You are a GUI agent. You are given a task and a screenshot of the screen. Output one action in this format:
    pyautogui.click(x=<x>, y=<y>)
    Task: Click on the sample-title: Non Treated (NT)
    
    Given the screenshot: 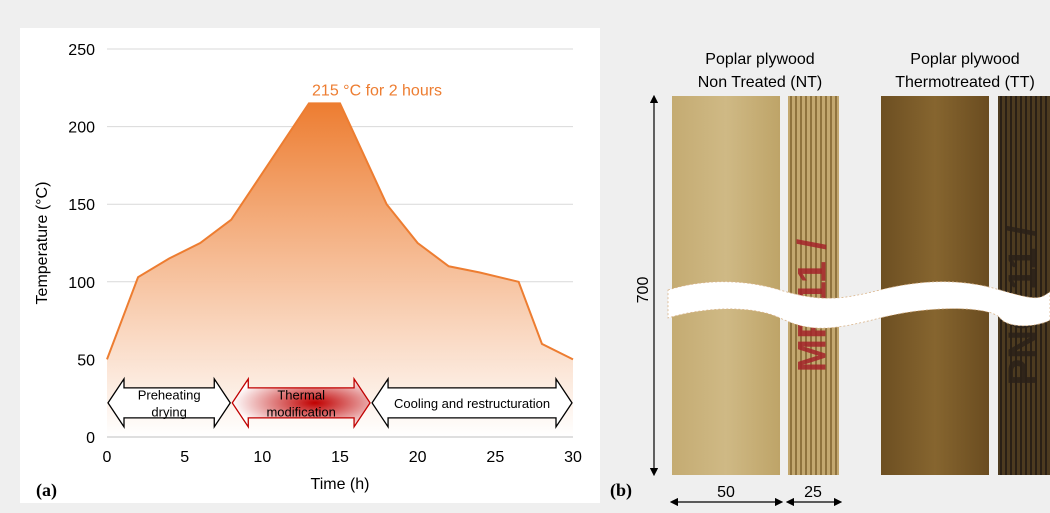 What is the action you would take?
    pyautogui.click(x=760, y=82)
    